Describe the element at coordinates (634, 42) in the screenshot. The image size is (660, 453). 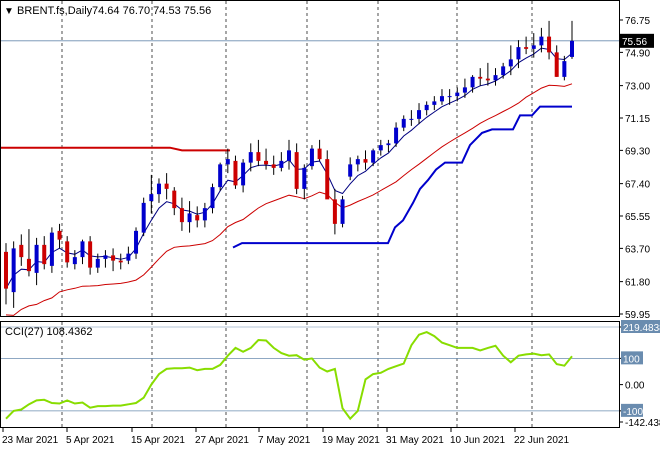
I see `current-price-label: 75.56` at that location.